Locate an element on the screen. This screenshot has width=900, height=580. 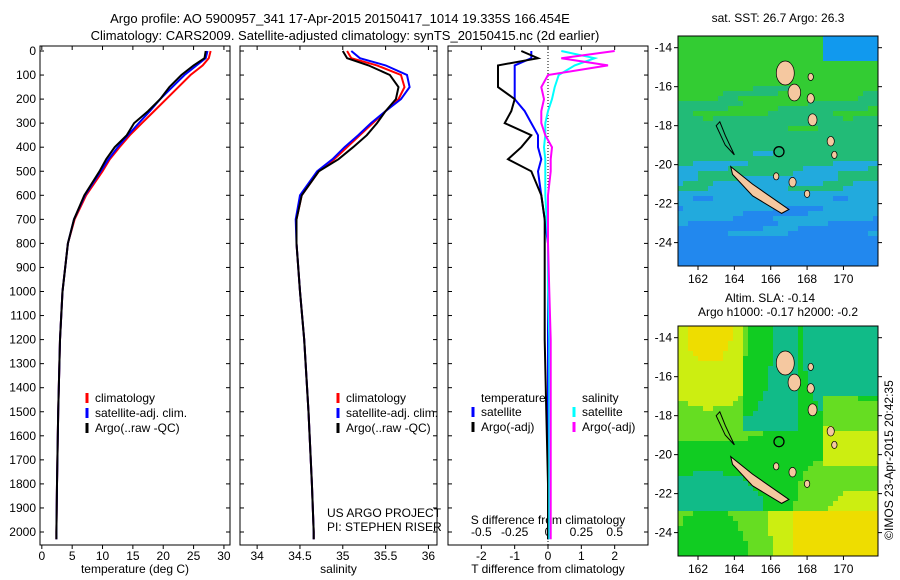
x-tick-label: 1 is located at coordinates (581, 556).